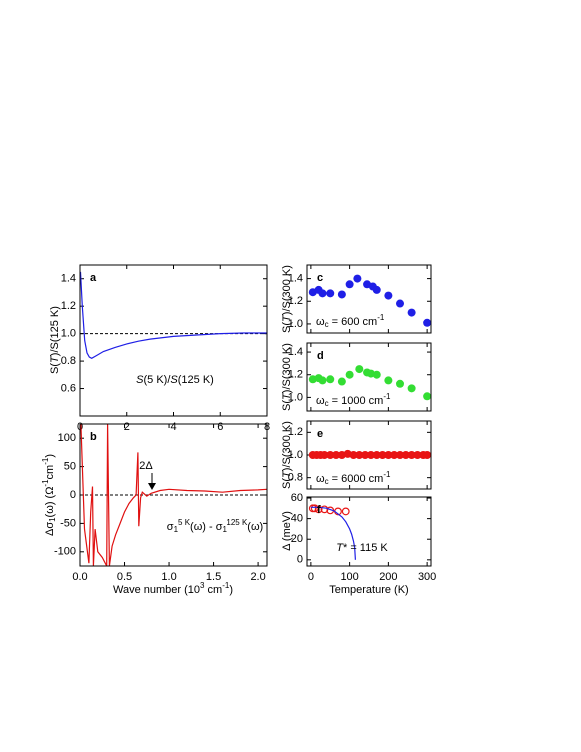  I want to click on x-tick-label: 1.5, so click(213, 577).